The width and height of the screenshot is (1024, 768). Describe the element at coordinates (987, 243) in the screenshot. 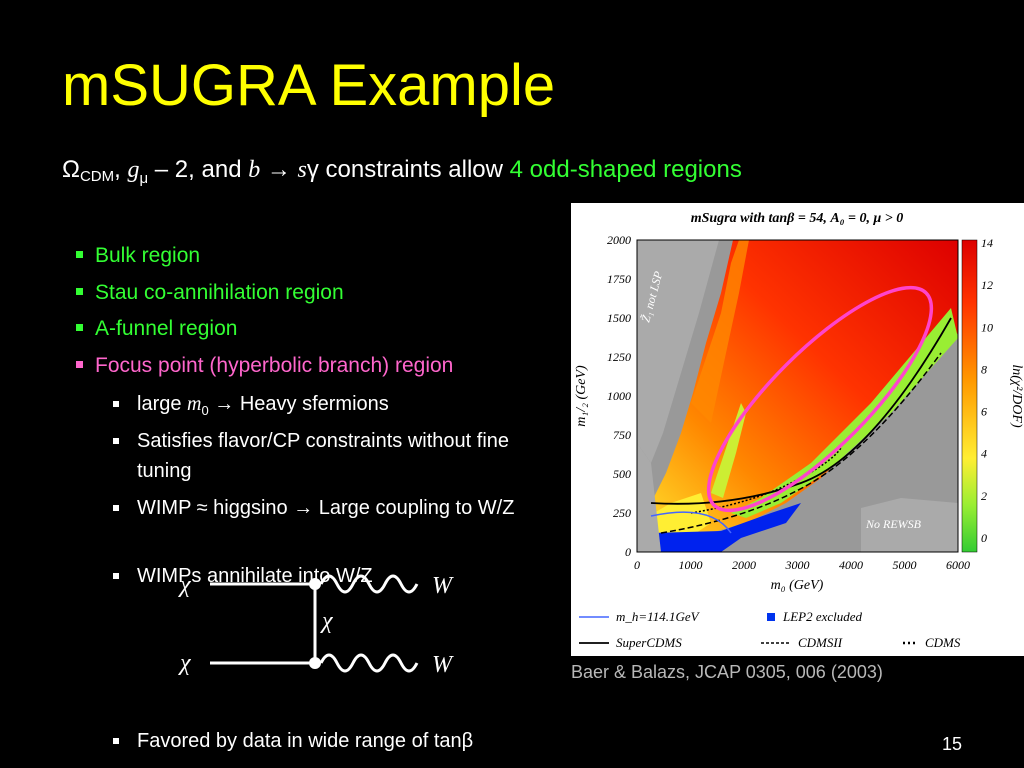

I see `colorbar-tick-label: 14` at that location.